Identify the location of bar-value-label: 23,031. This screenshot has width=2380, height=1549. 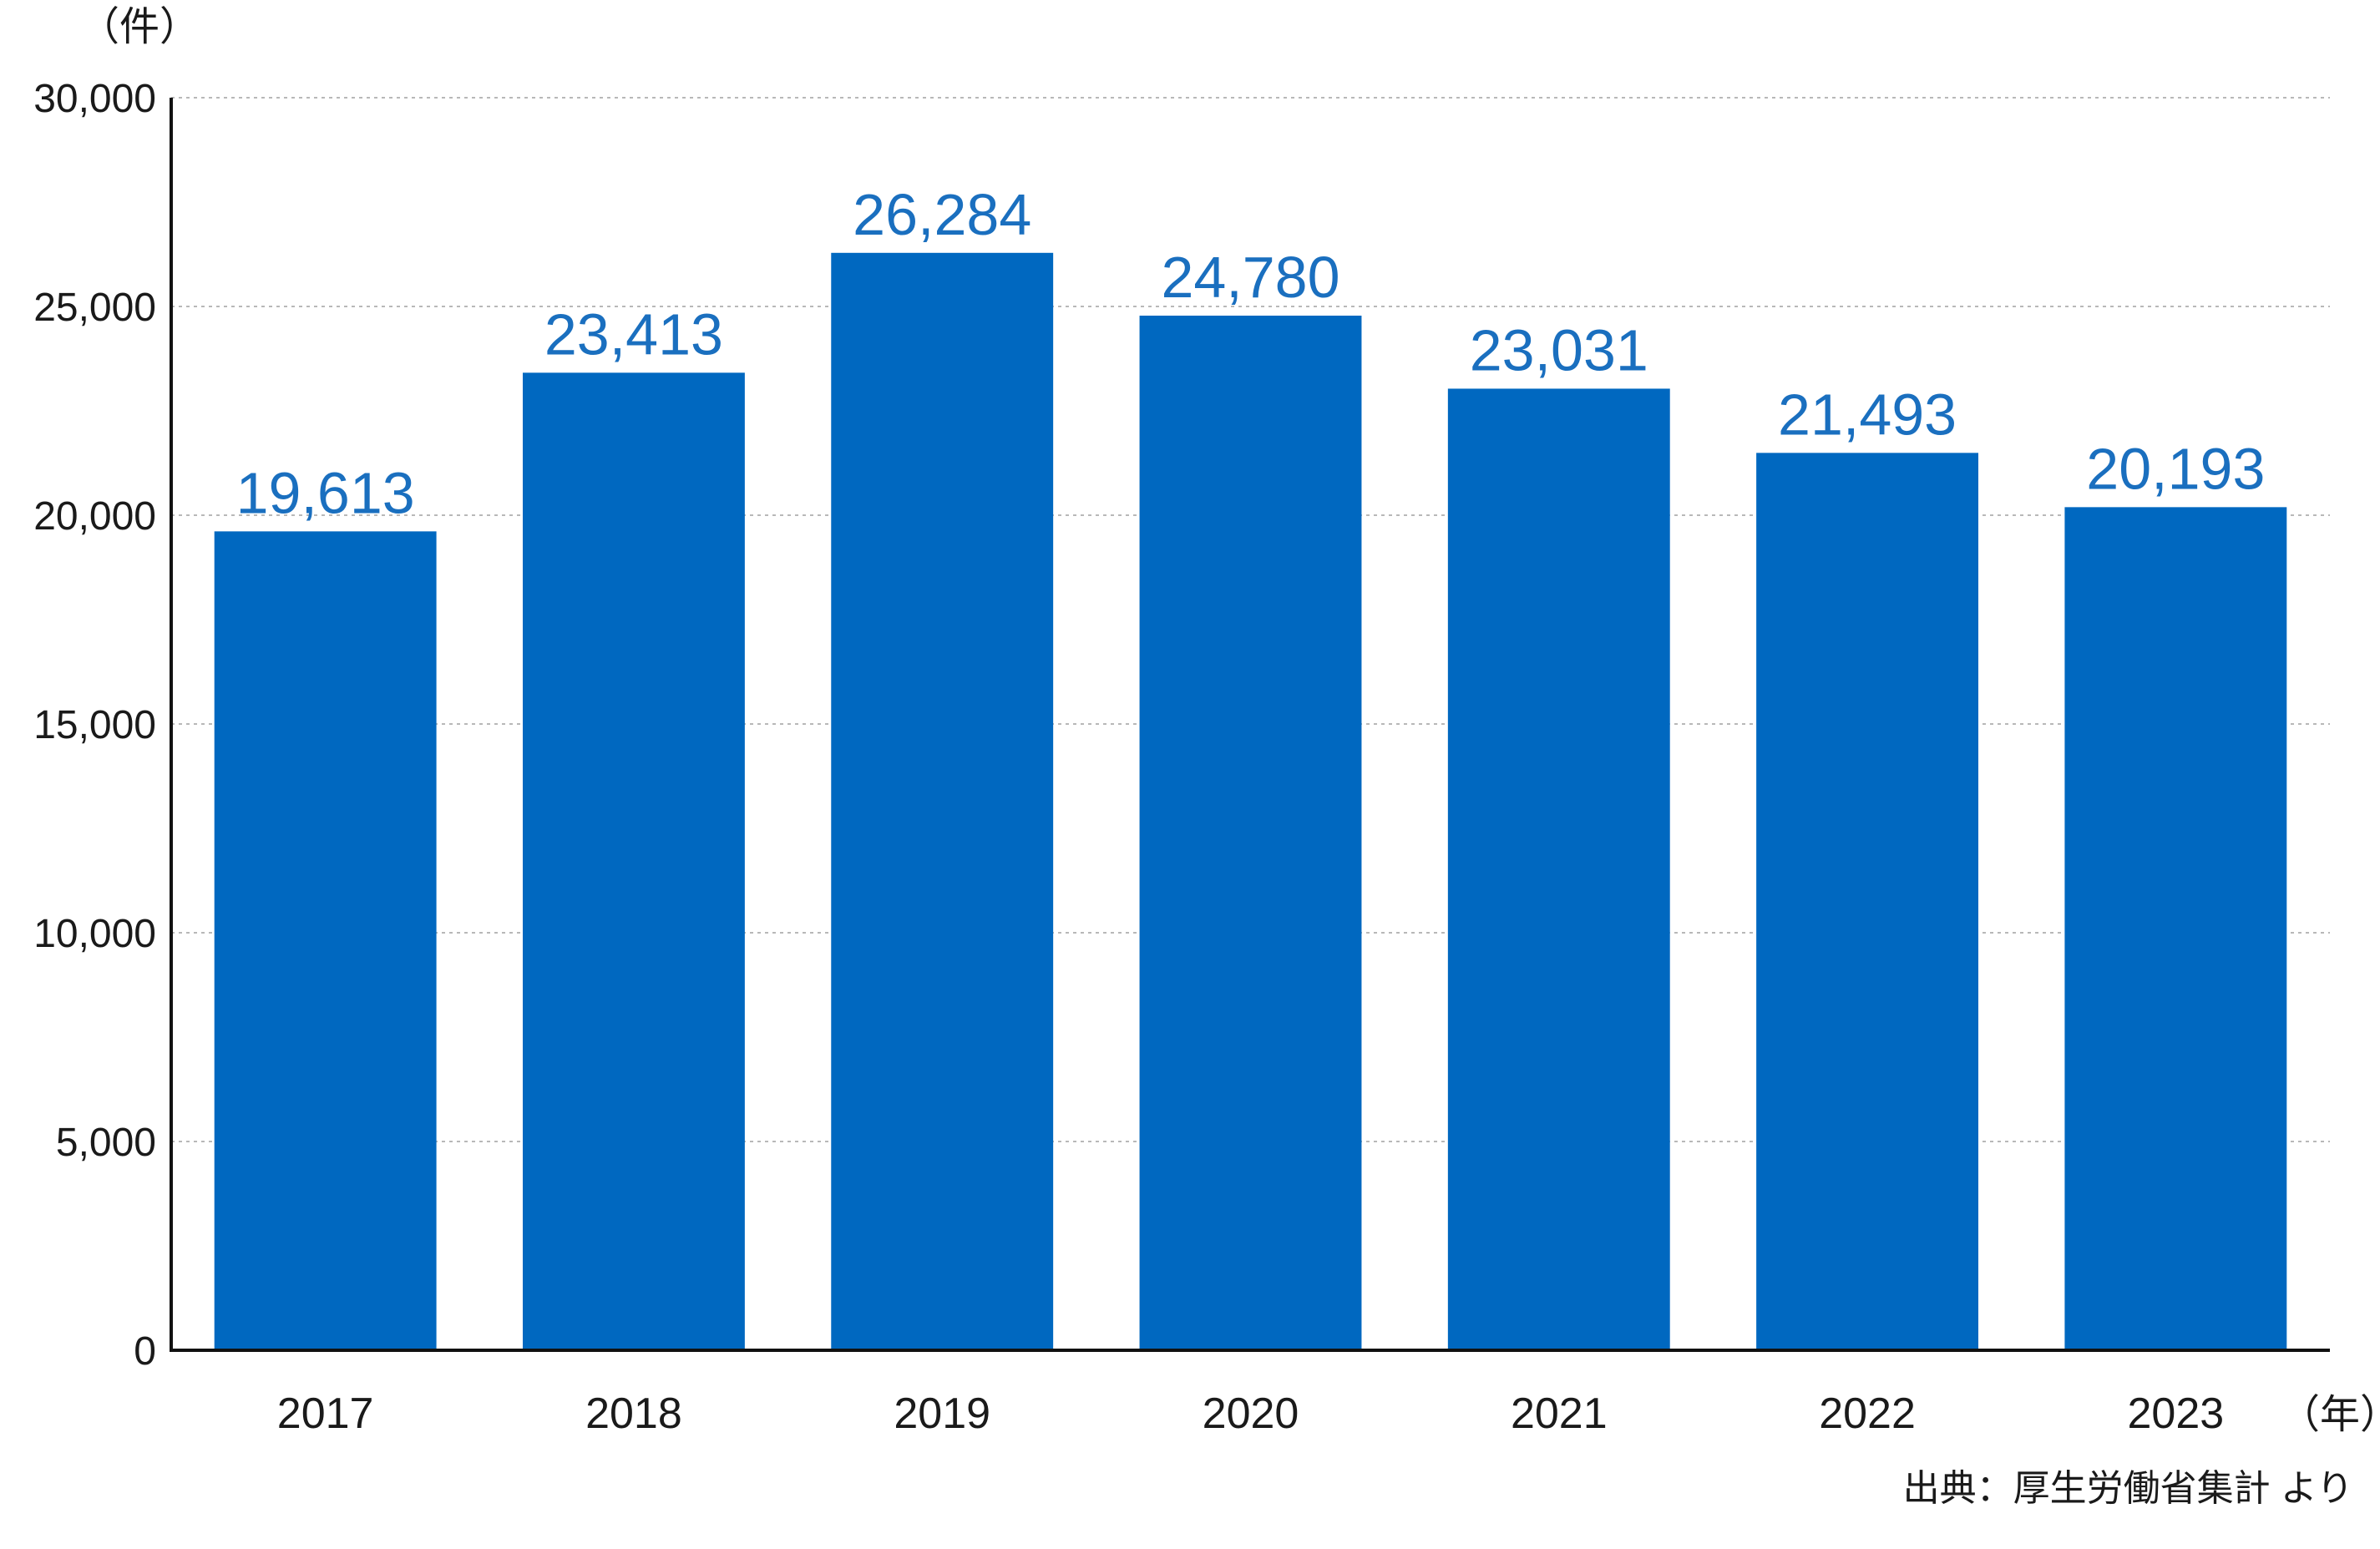
(1559, 349).